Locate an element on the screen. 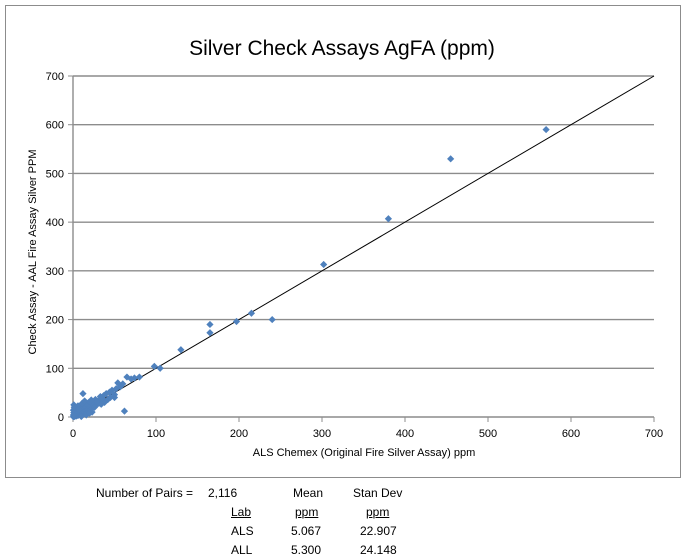 This screenshot has height=560, width=687. row-lab: ALL is located at coordinates (242, 550).